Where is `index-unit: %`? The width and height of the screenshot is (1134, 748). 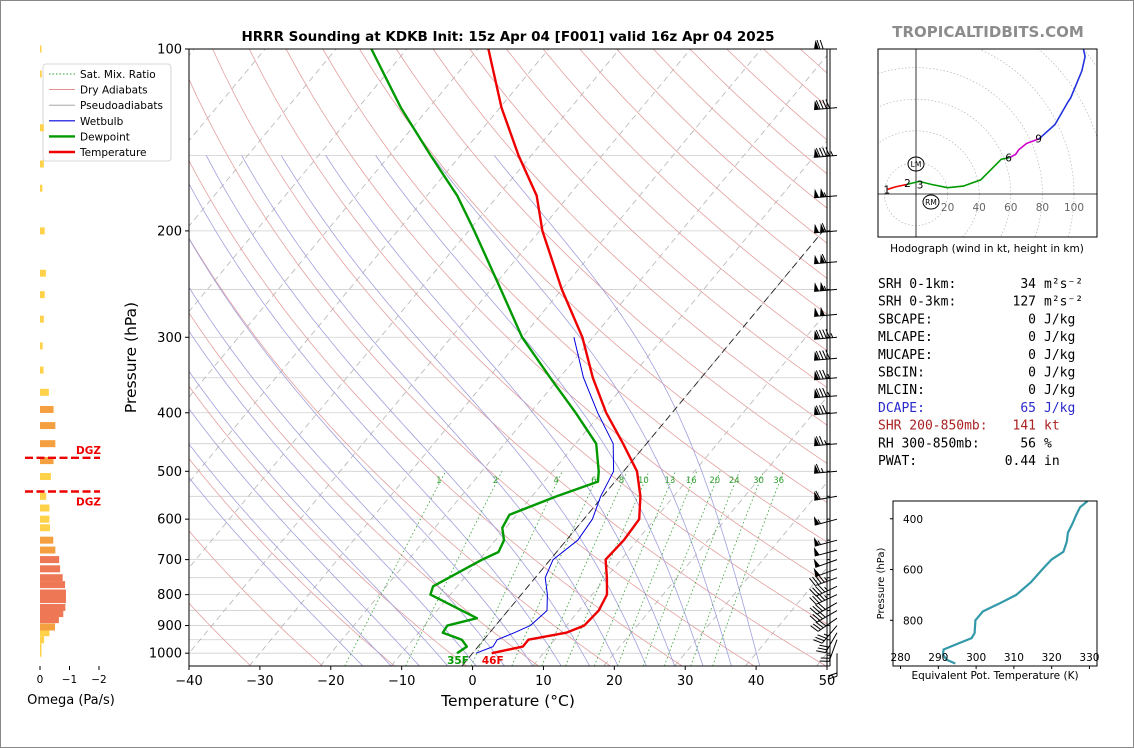
index-unit: % is located at coordinates (1048, 443).